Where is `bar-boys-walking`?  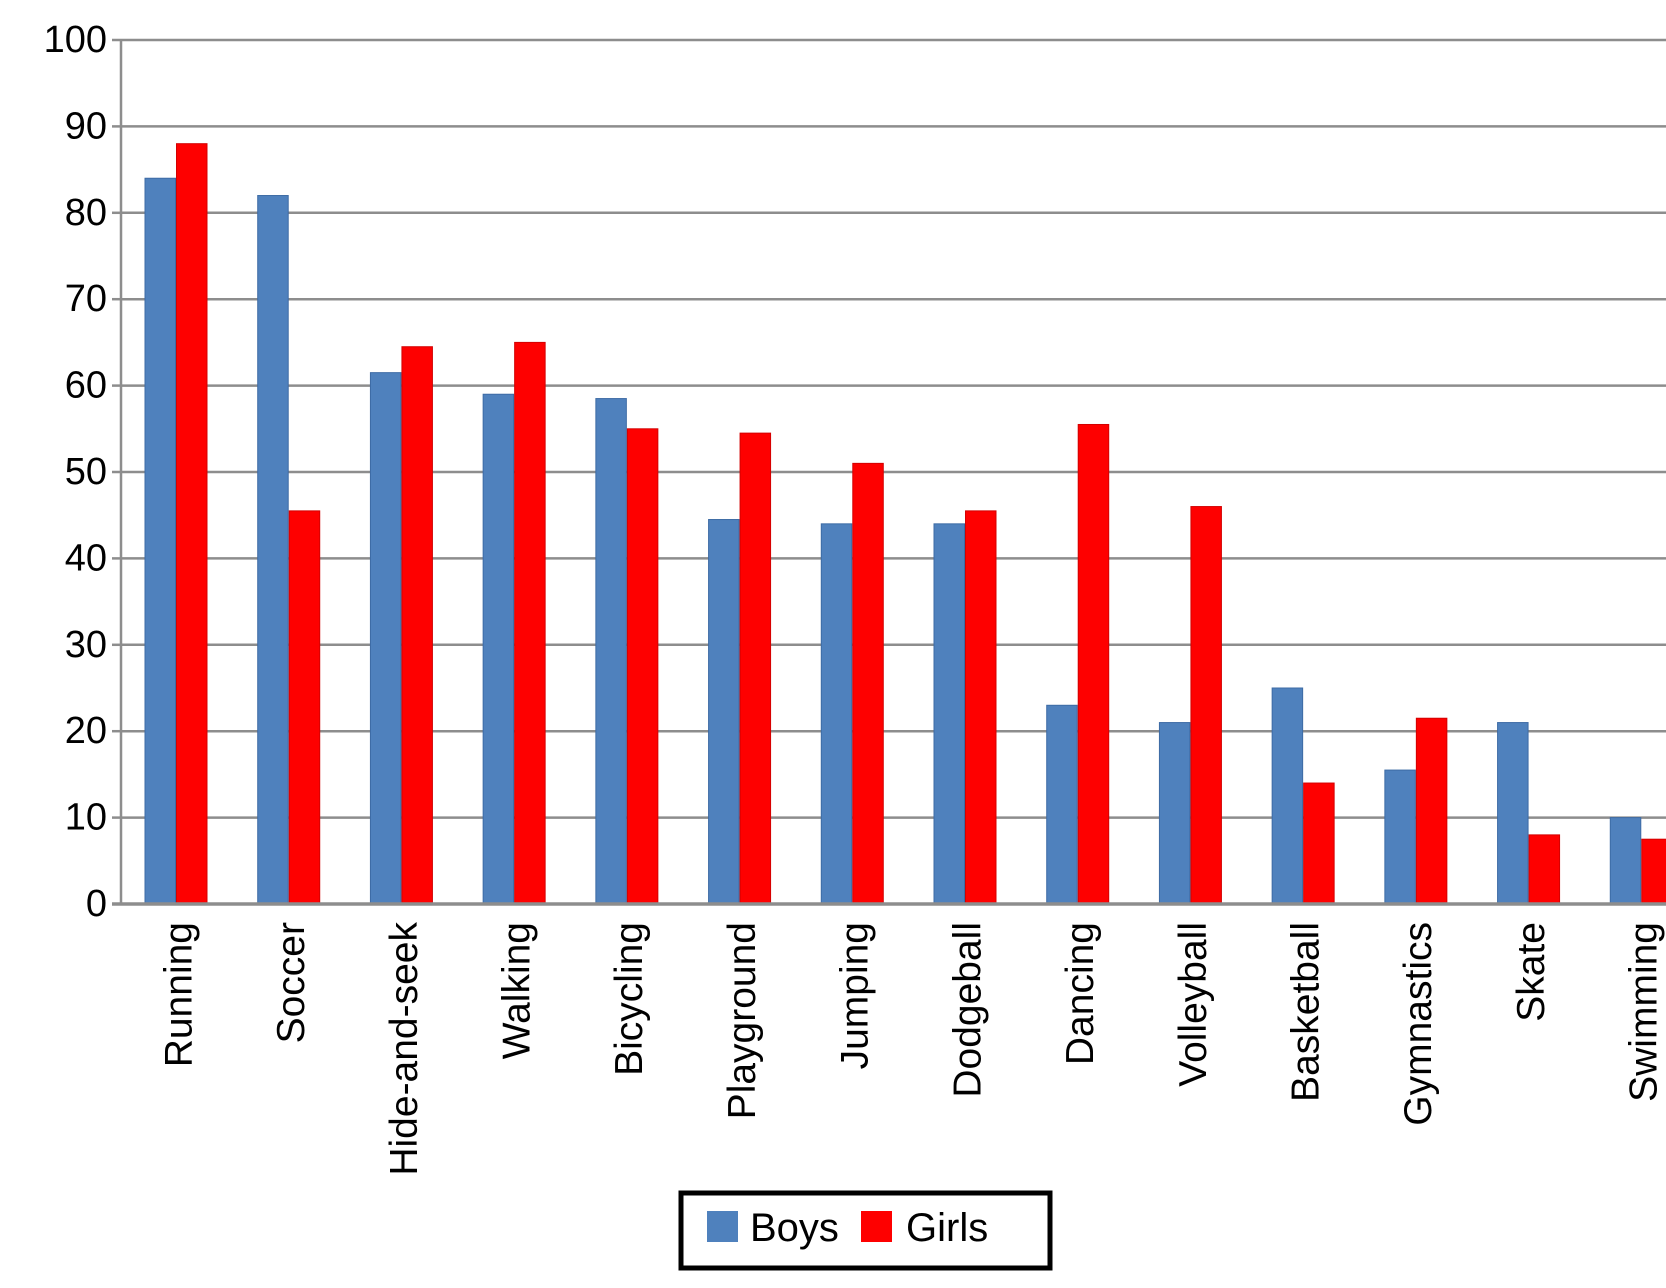 bar-boys-walking is located at coordinates (498, 649).